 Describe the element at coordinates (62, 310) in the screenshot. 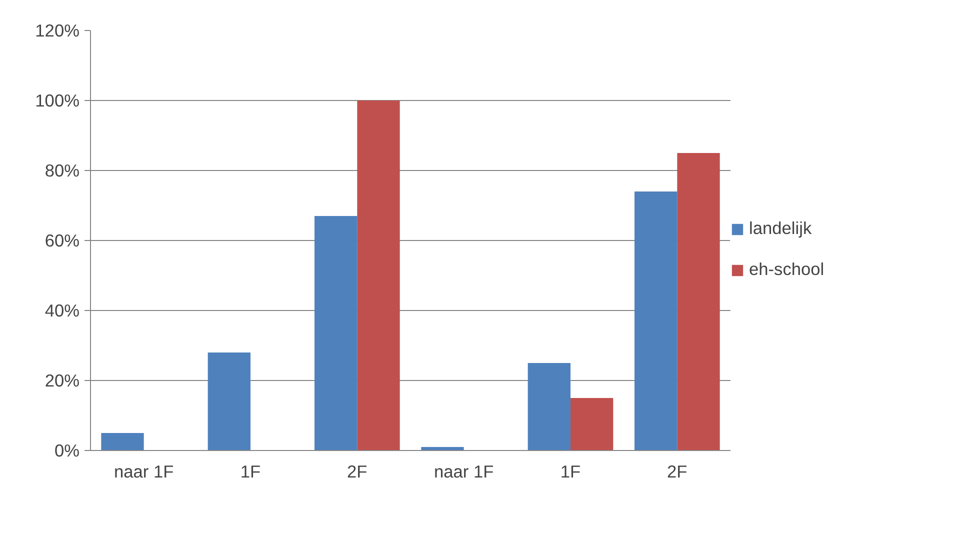

I see `y-tick-label: 40%` at that location.